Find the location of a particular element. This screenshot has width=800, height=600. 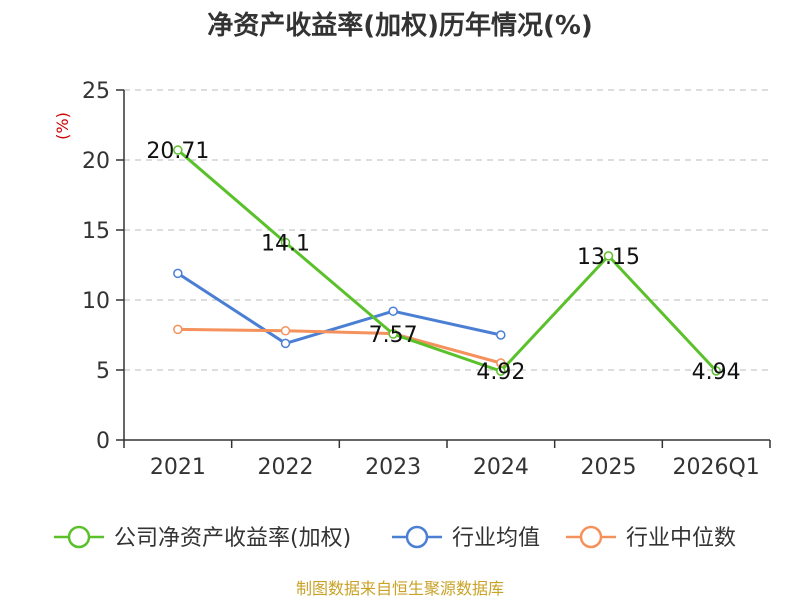

data-label-2024: 4.92 is located at coordinates (500, 372).